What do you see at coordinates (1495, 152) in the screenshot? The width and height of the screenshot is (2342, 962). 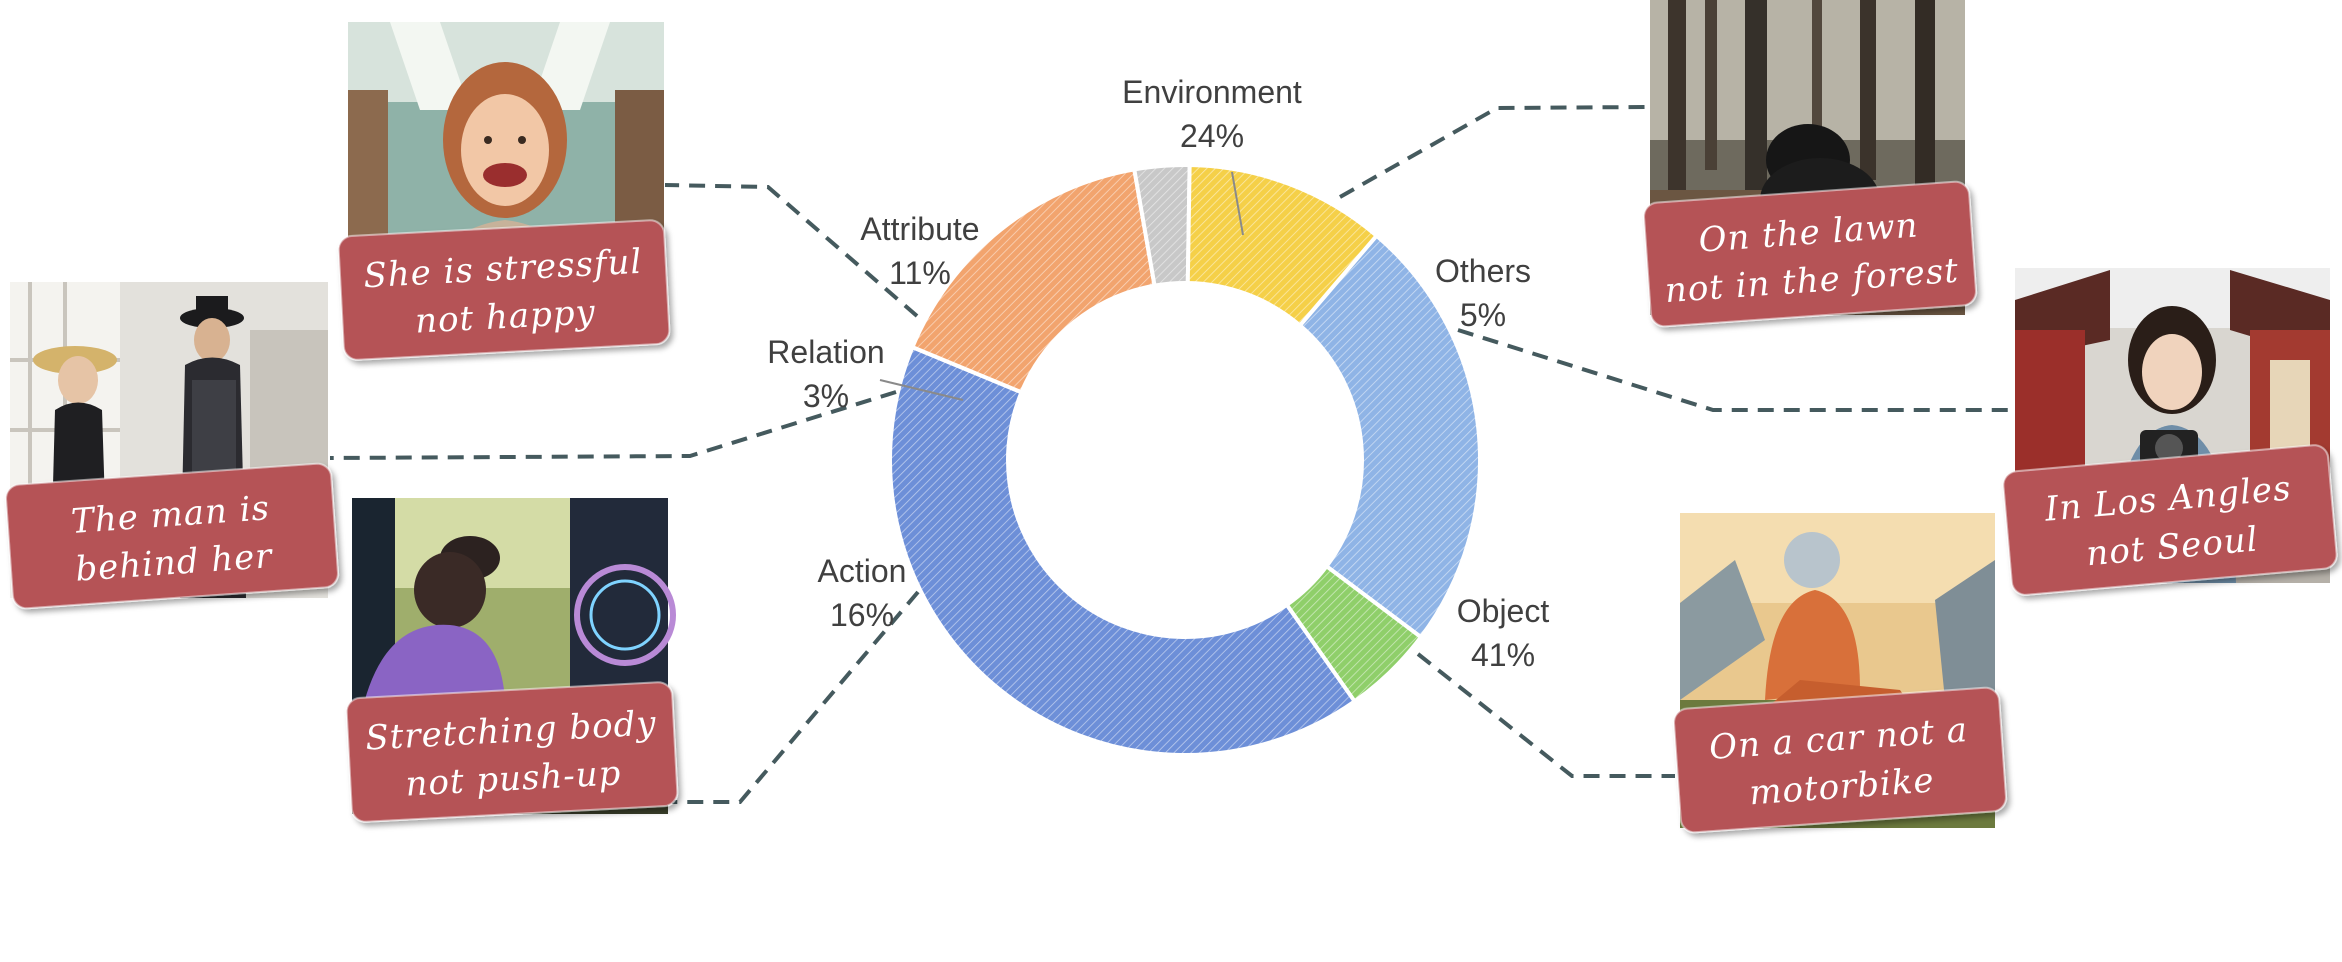 I see `leader-line-environment` at bounding box center [1495, 152].